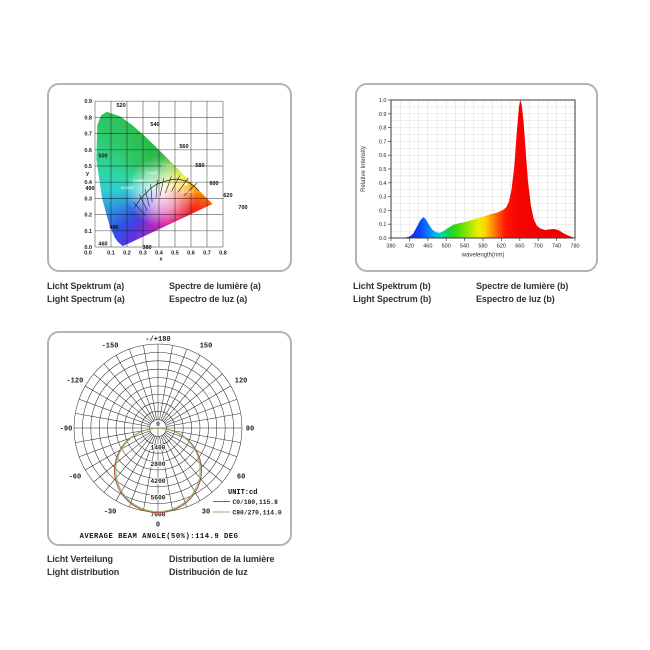 This screenshot has width=650, height=650. What do you see at coordinates (75, 478) in the screenshot?
I see `polar-angle-label: -60` at bounding box center [75, 478].